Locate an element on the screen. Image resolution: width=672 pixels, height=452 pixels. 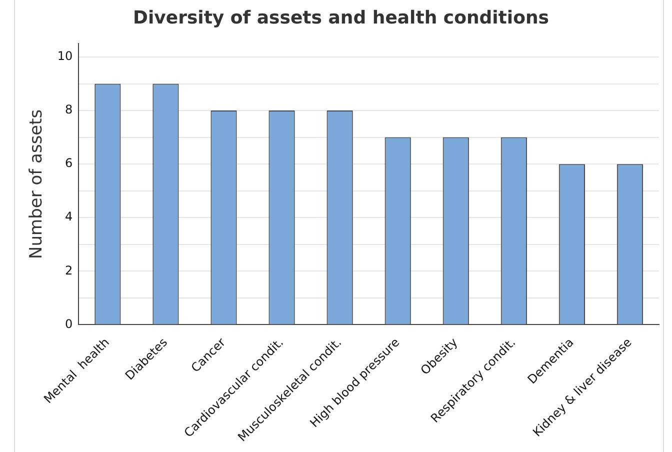
y-tick-label: 10 is located at coordinates (65, 56).